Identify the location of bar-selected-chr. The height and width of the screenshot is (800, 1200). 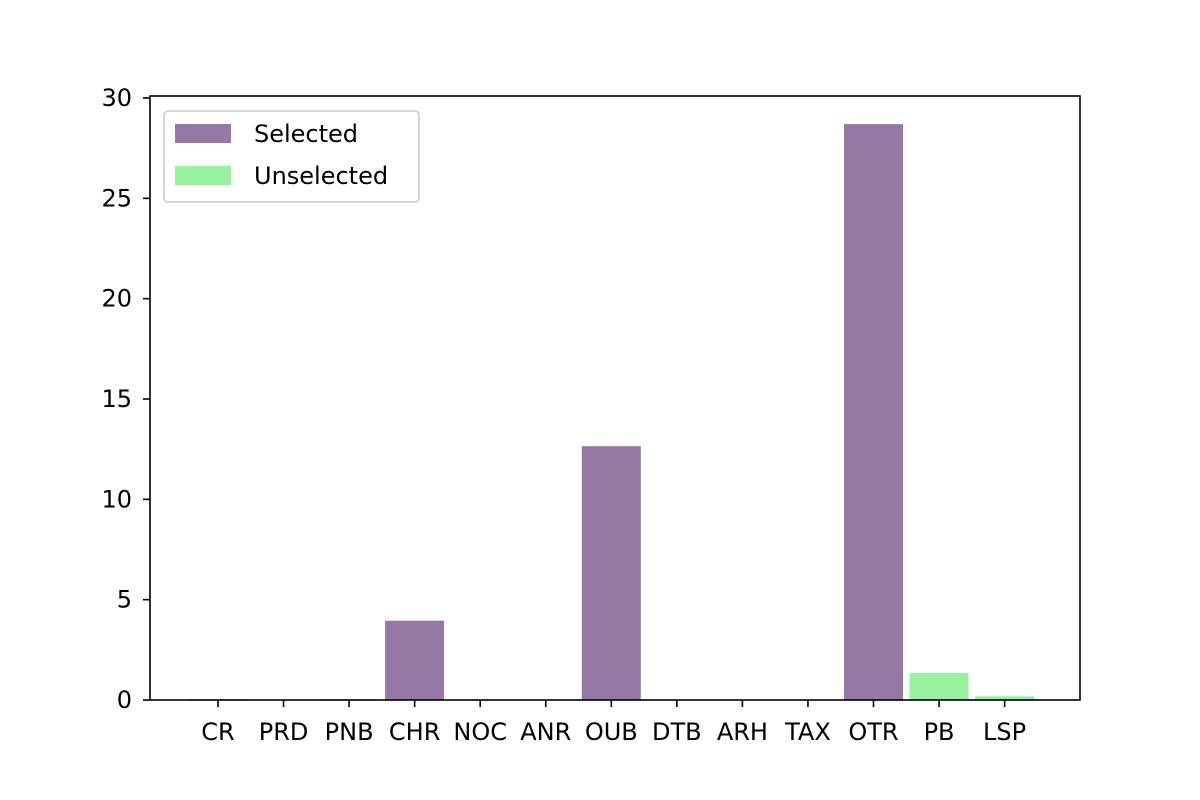
(415, 660).